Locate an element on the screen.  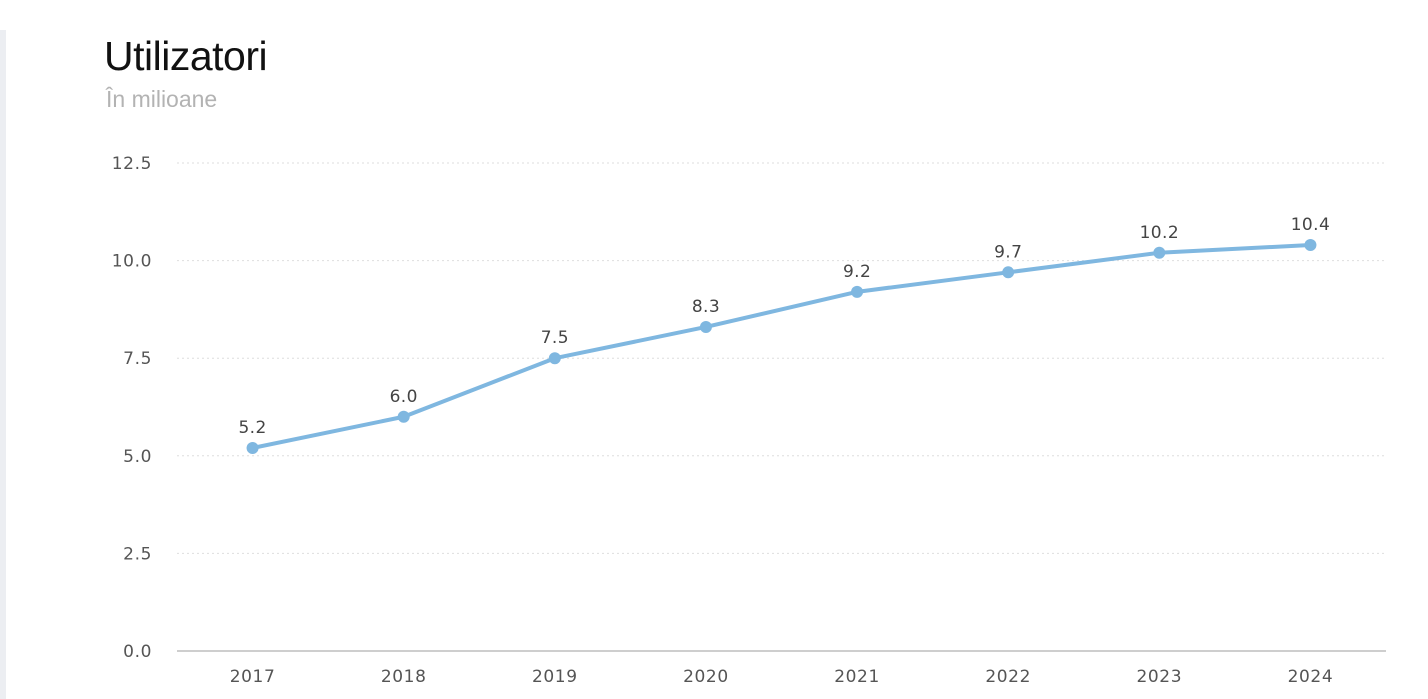
x-tick-label: 2022 is located at coordinates (1008, 677).